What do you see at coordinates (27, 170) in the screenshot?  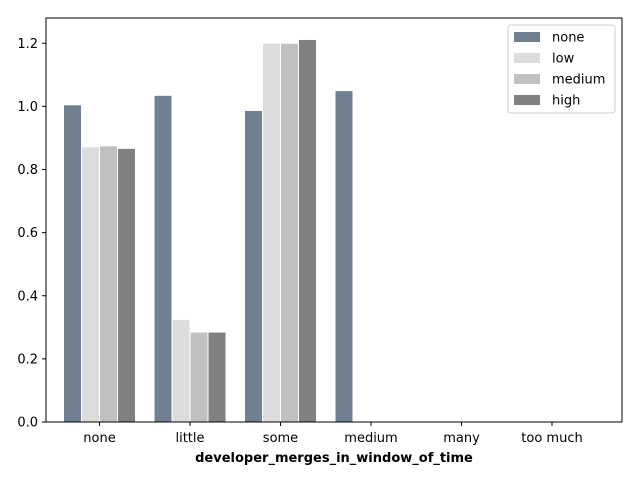 I see `y-tick-label: 0.8` at bounding box center [27, 170].